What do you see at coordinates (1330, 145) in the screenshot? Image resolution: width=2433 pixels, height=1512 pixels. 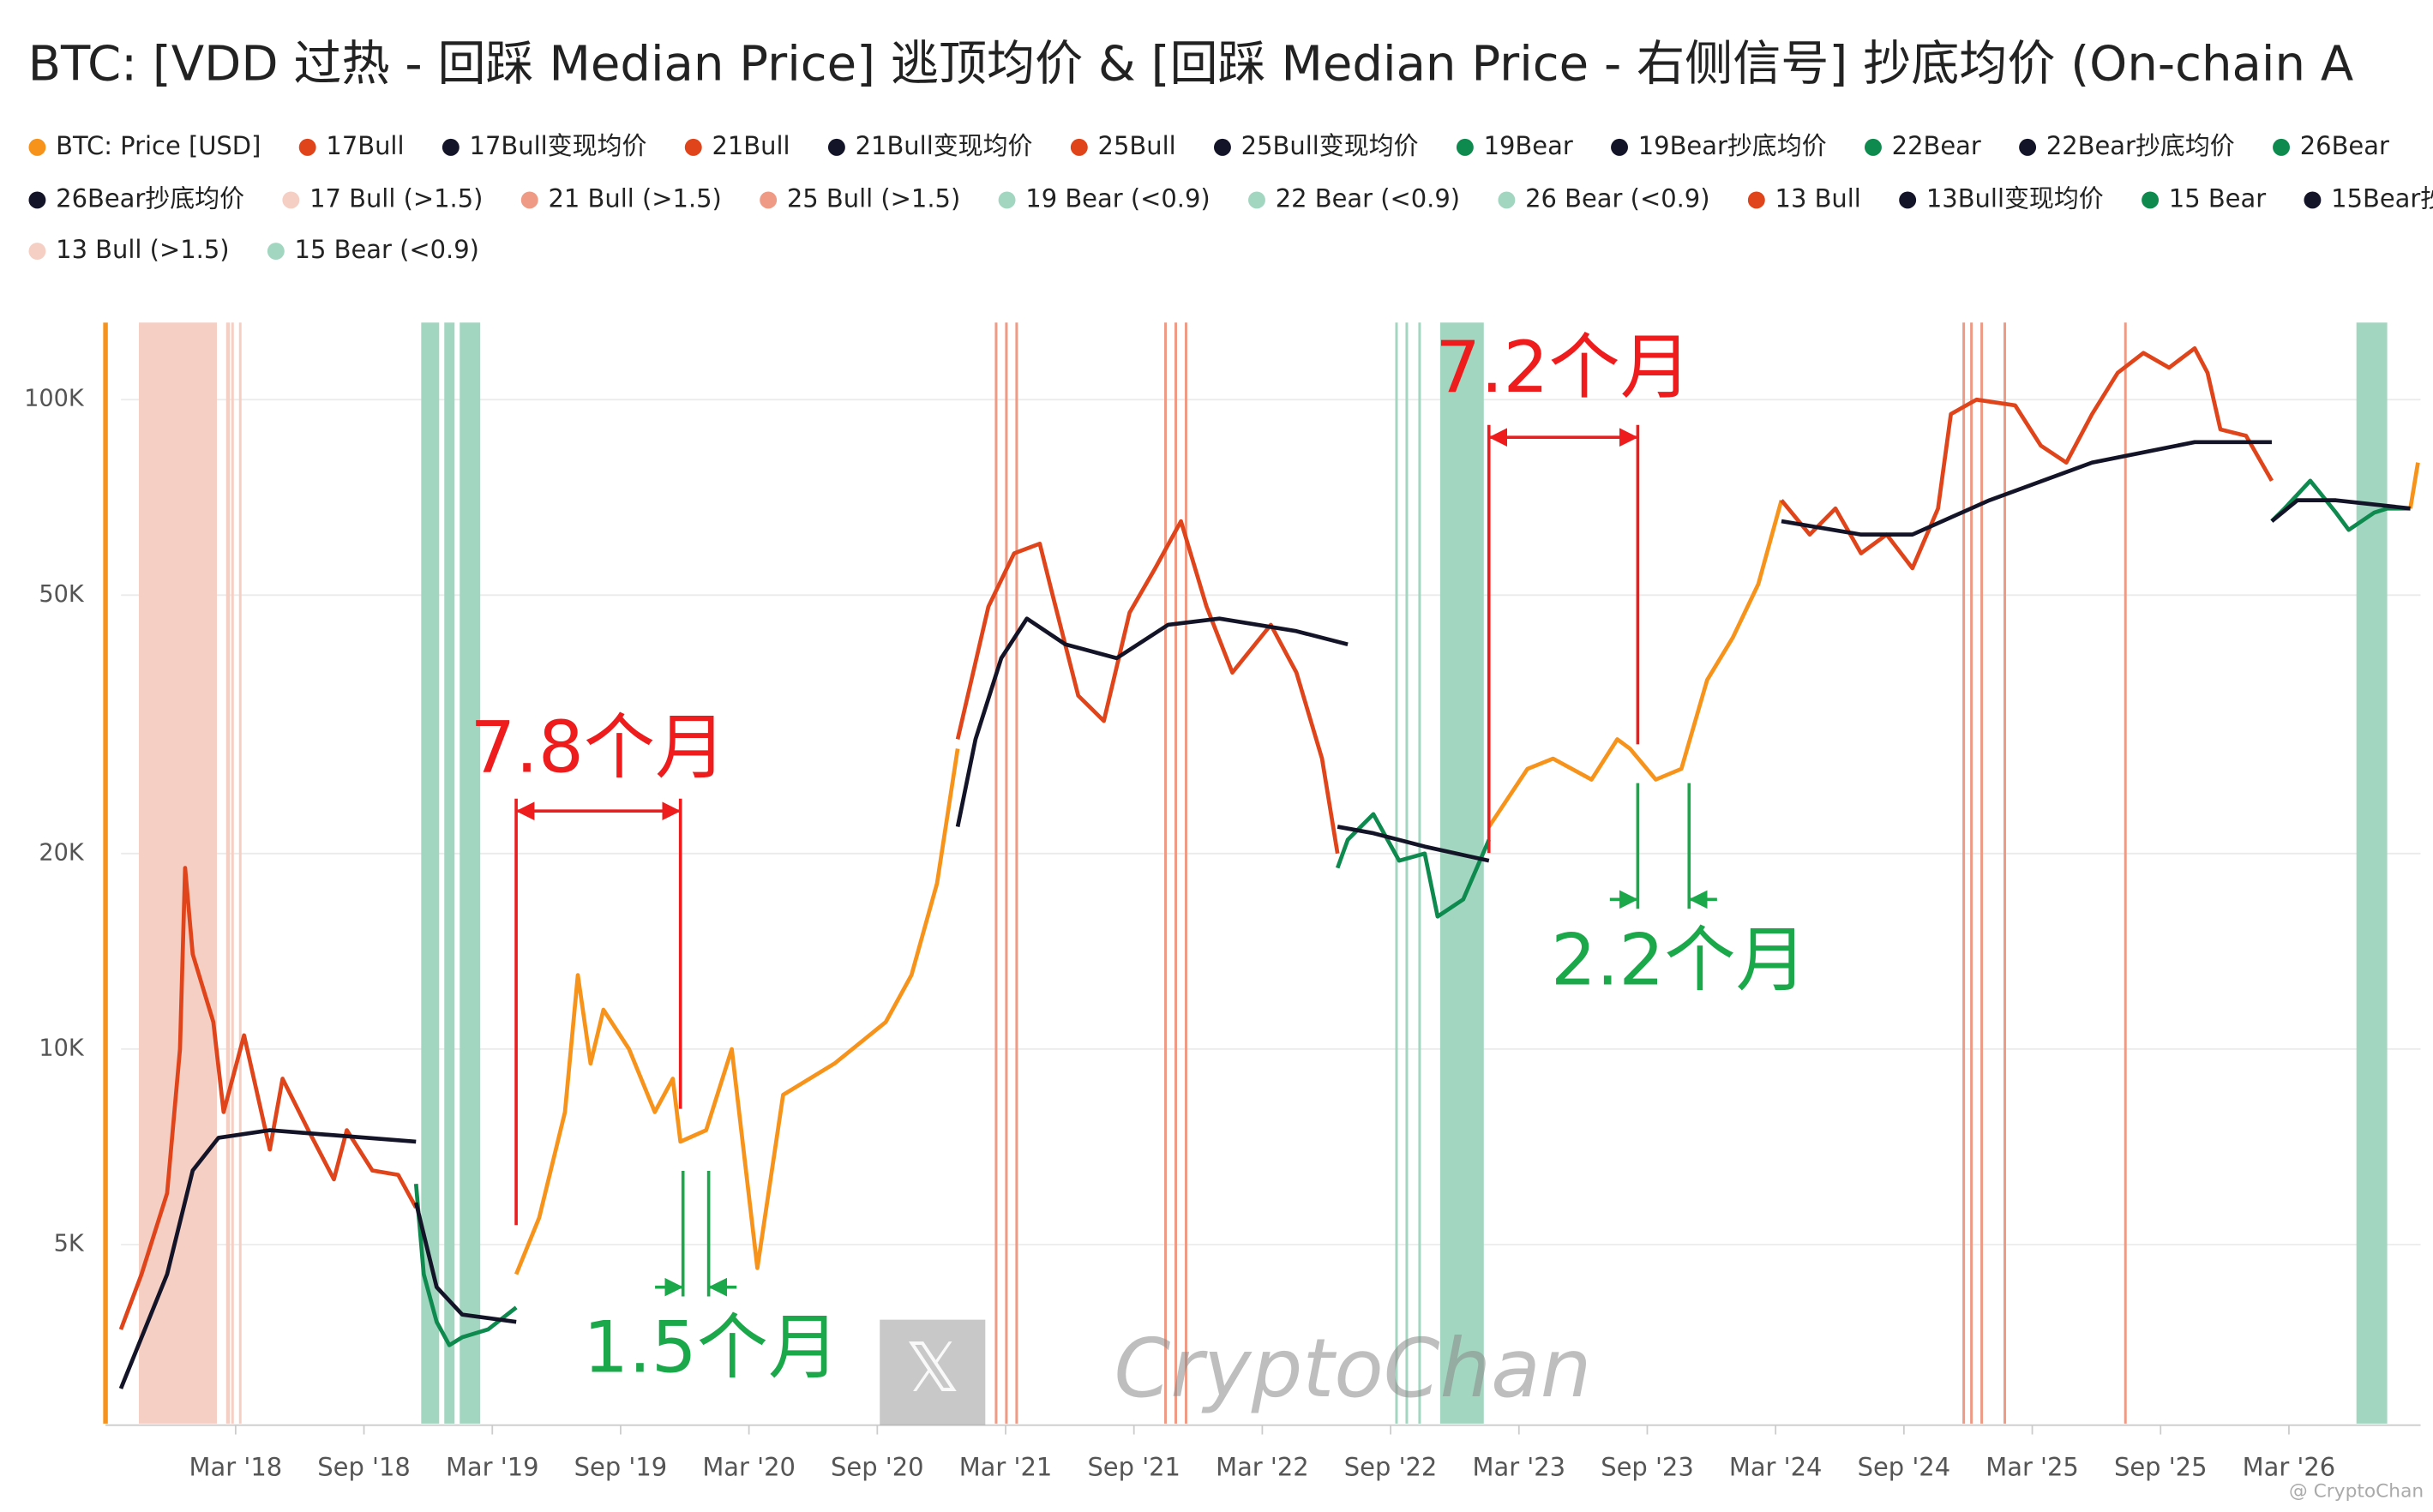 I see `legend-label: 25Bull变现均价` at bounding box center [1330, 145].